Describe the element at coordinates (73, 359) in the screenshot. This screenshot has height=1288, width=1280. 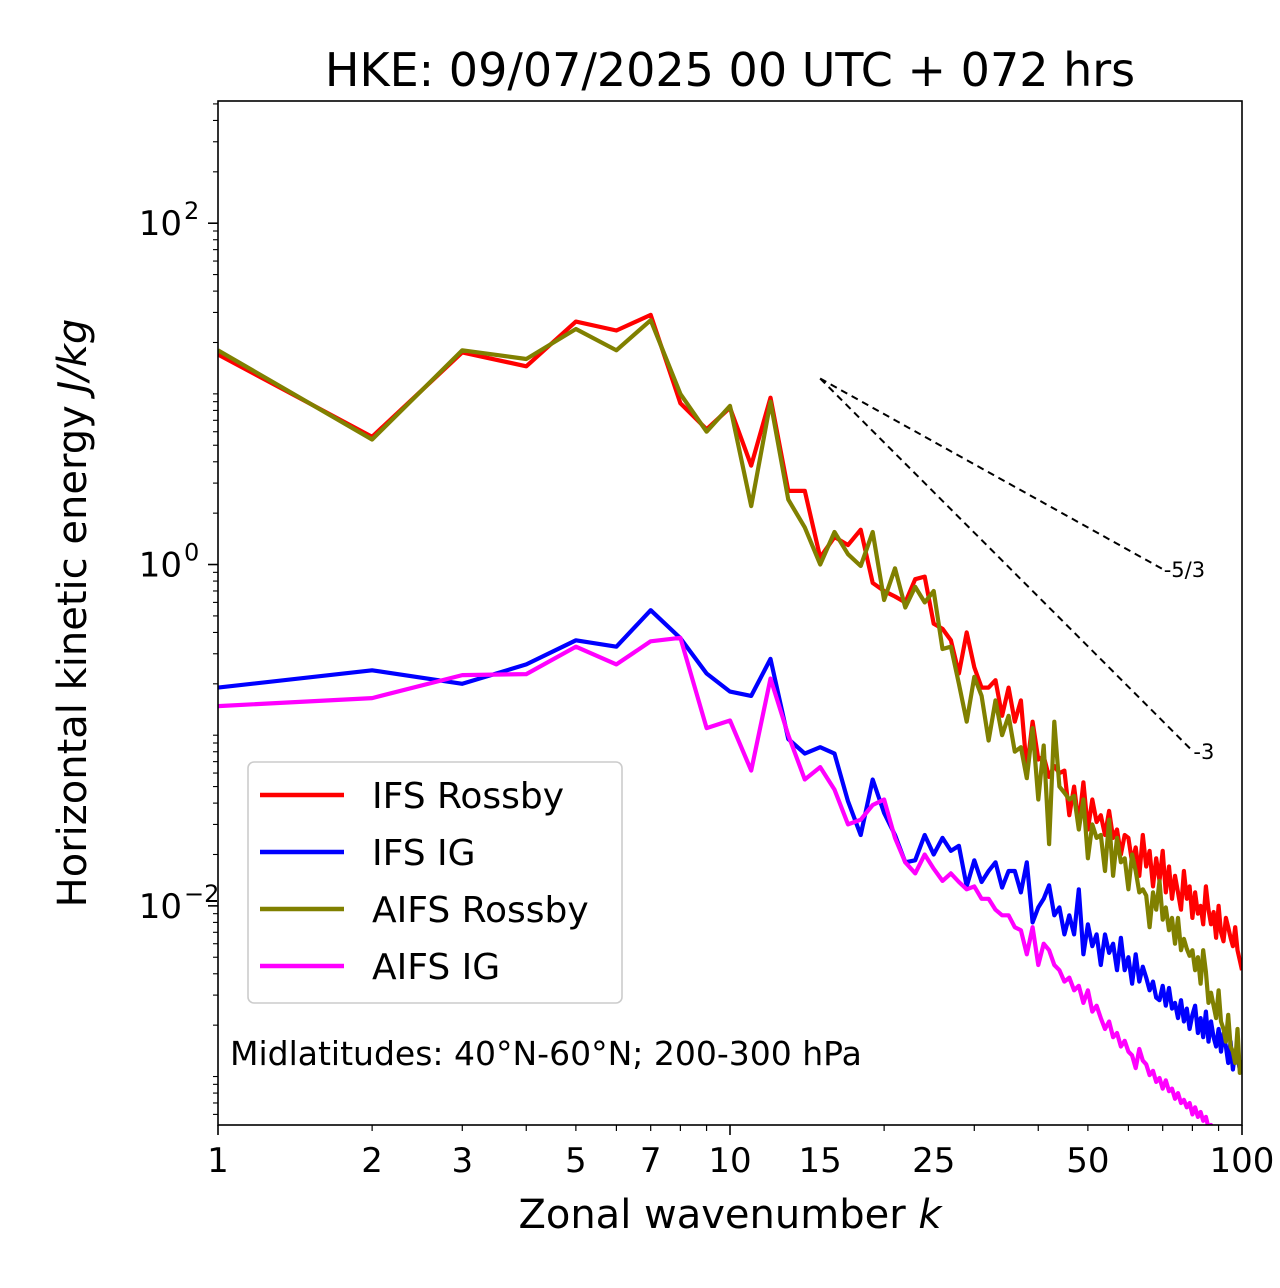
I see `y-axis-label-unit: J/kg` at that location.